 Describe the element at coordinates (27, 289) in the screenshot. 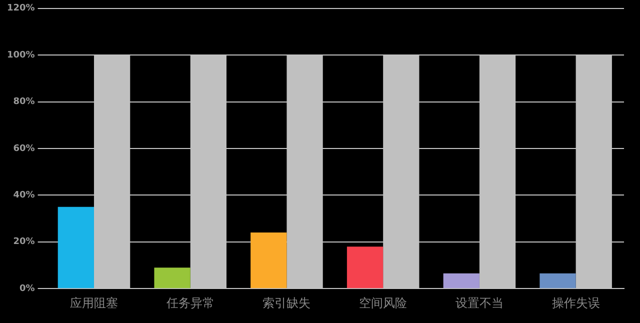

I see `y-tick-label: 0%` at that location.